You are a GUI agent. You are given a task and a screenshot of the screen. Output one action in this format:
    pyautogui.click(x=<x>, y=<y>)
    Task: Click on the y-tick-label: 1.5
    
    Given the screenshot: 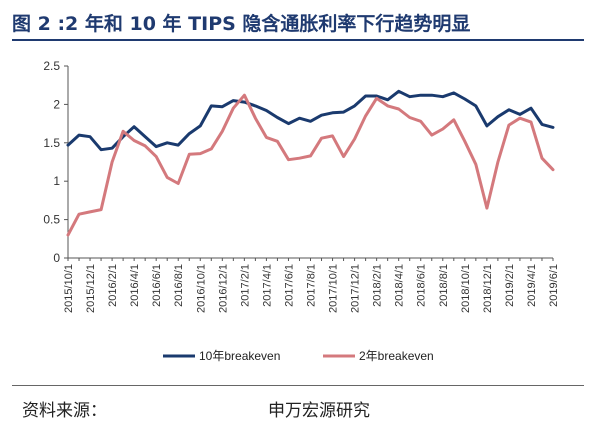 What is the action you would take?
    pyautogui.click(x=51, y=143)
    